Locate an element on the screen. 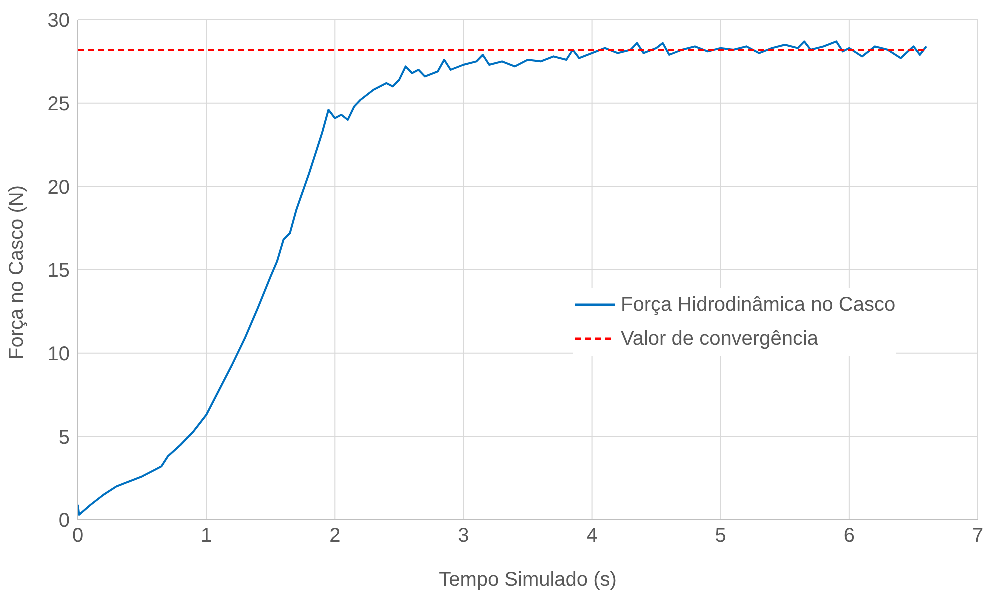  x-tick-label: 4 is located at coordinates (592, 536).